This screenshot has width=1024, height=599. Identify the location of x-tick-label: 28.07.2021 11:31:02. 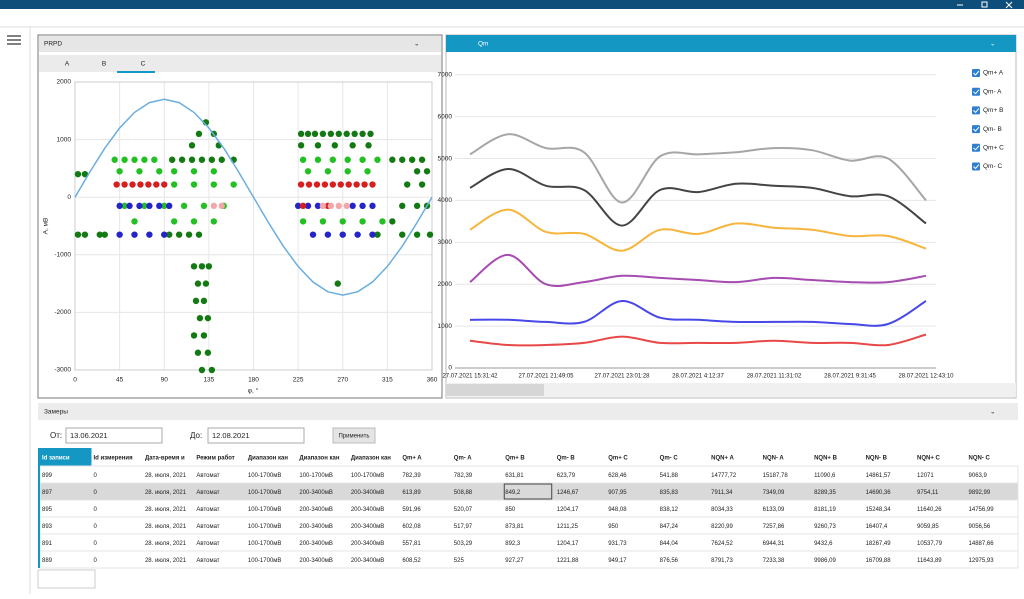
(774, 377).